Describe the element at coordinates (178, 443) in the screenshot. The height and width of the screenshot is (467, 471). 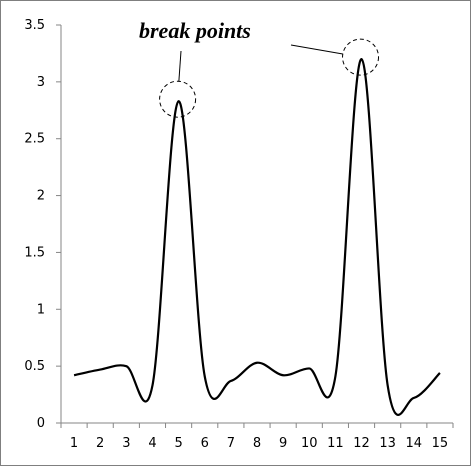
I see `x-tick-label: 5` at that location.